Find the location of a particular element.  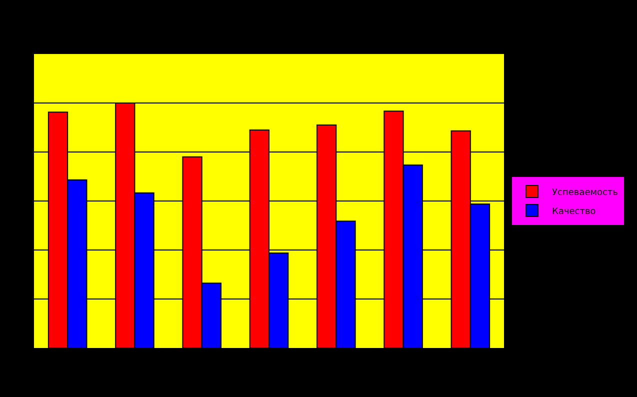

legend-label: Качество is located at coordinates (574, 212).